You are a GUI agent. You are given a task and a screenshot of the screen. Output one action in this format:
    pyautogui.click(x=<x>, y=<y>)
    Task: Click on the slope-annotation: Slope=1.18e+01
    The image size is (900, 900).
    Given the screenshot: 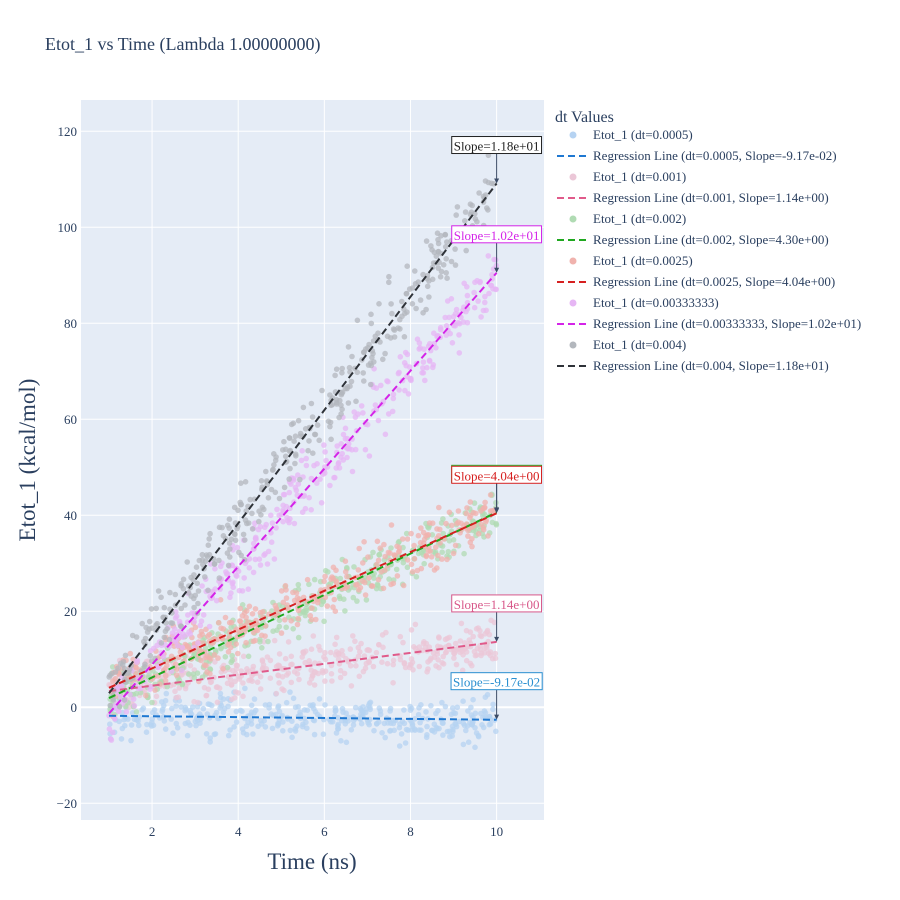 What is the action you would take?
    pyautogui.click(x=497, y=146)
    